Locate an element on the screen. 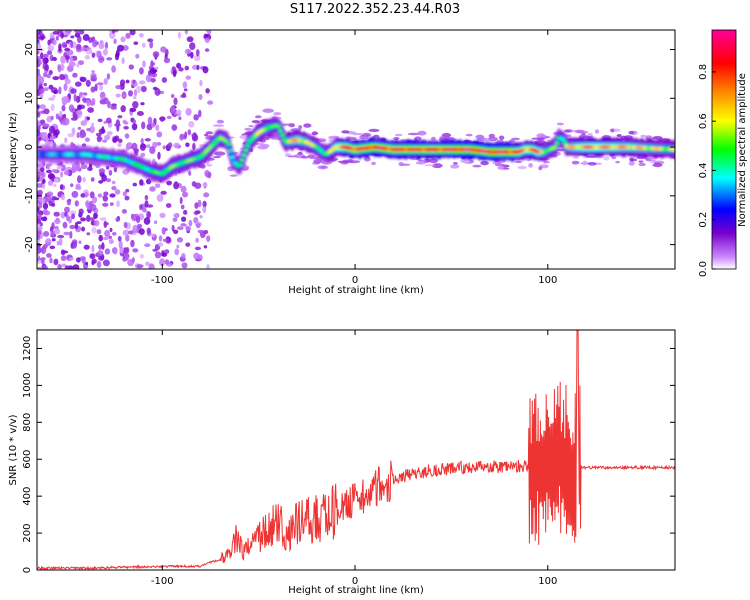 This screenshot has height=600, width=750. y-tick-label: 1200 is located at coordinates (27, 348).